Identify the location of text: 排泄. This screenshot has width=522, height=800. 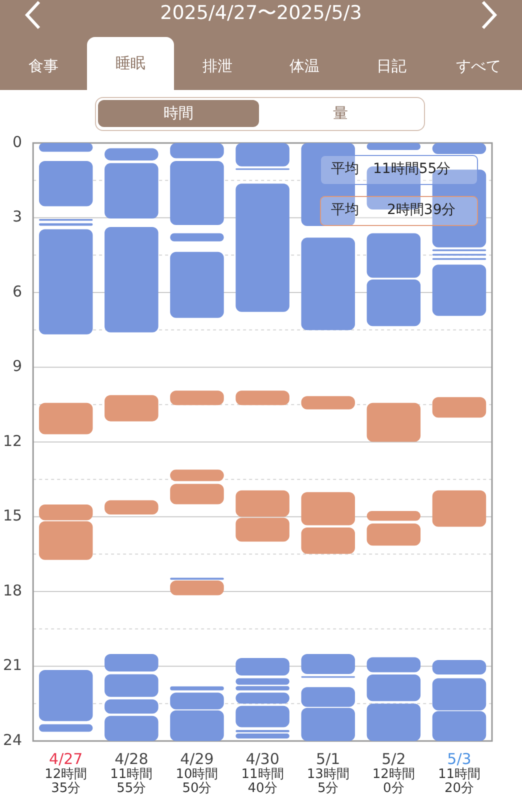
(218, 66).